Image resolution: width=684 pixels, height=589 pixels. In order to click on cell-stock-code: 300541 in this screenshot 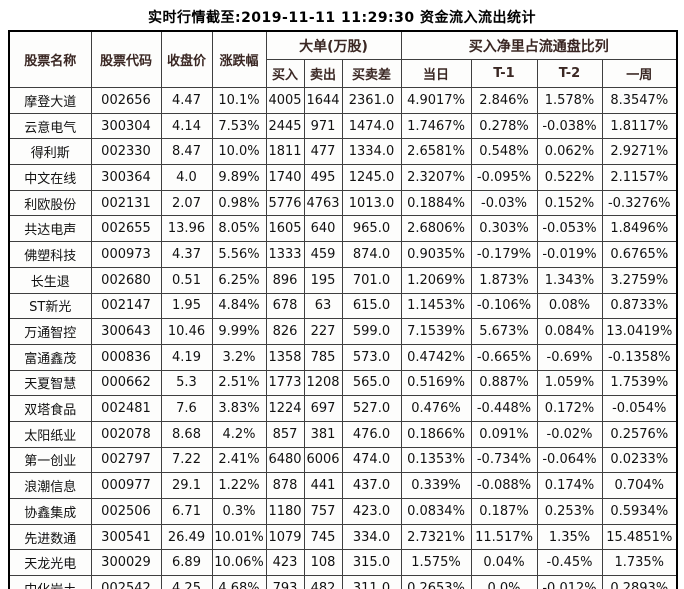, I will do `click(126, 537)`.